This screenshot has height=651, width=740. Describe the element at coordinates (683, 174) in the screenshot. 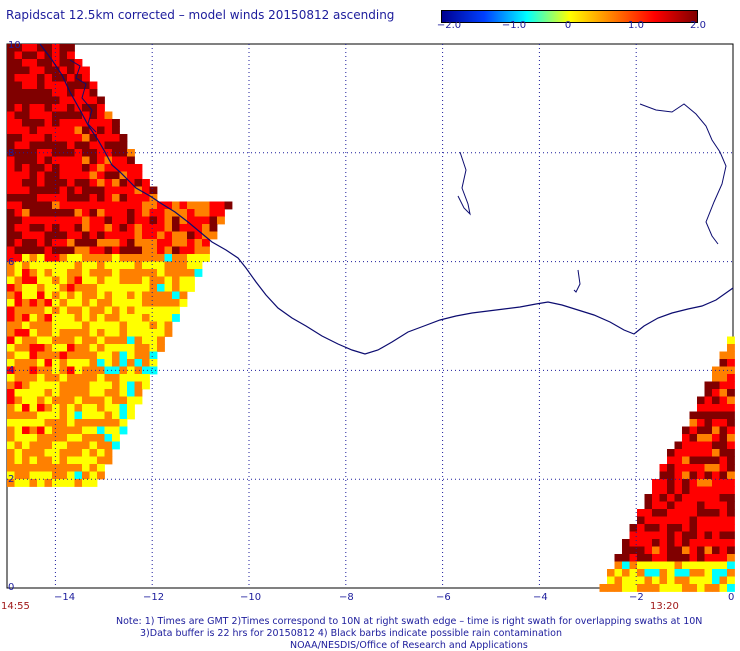

I see `coastline-northeast` at that location.